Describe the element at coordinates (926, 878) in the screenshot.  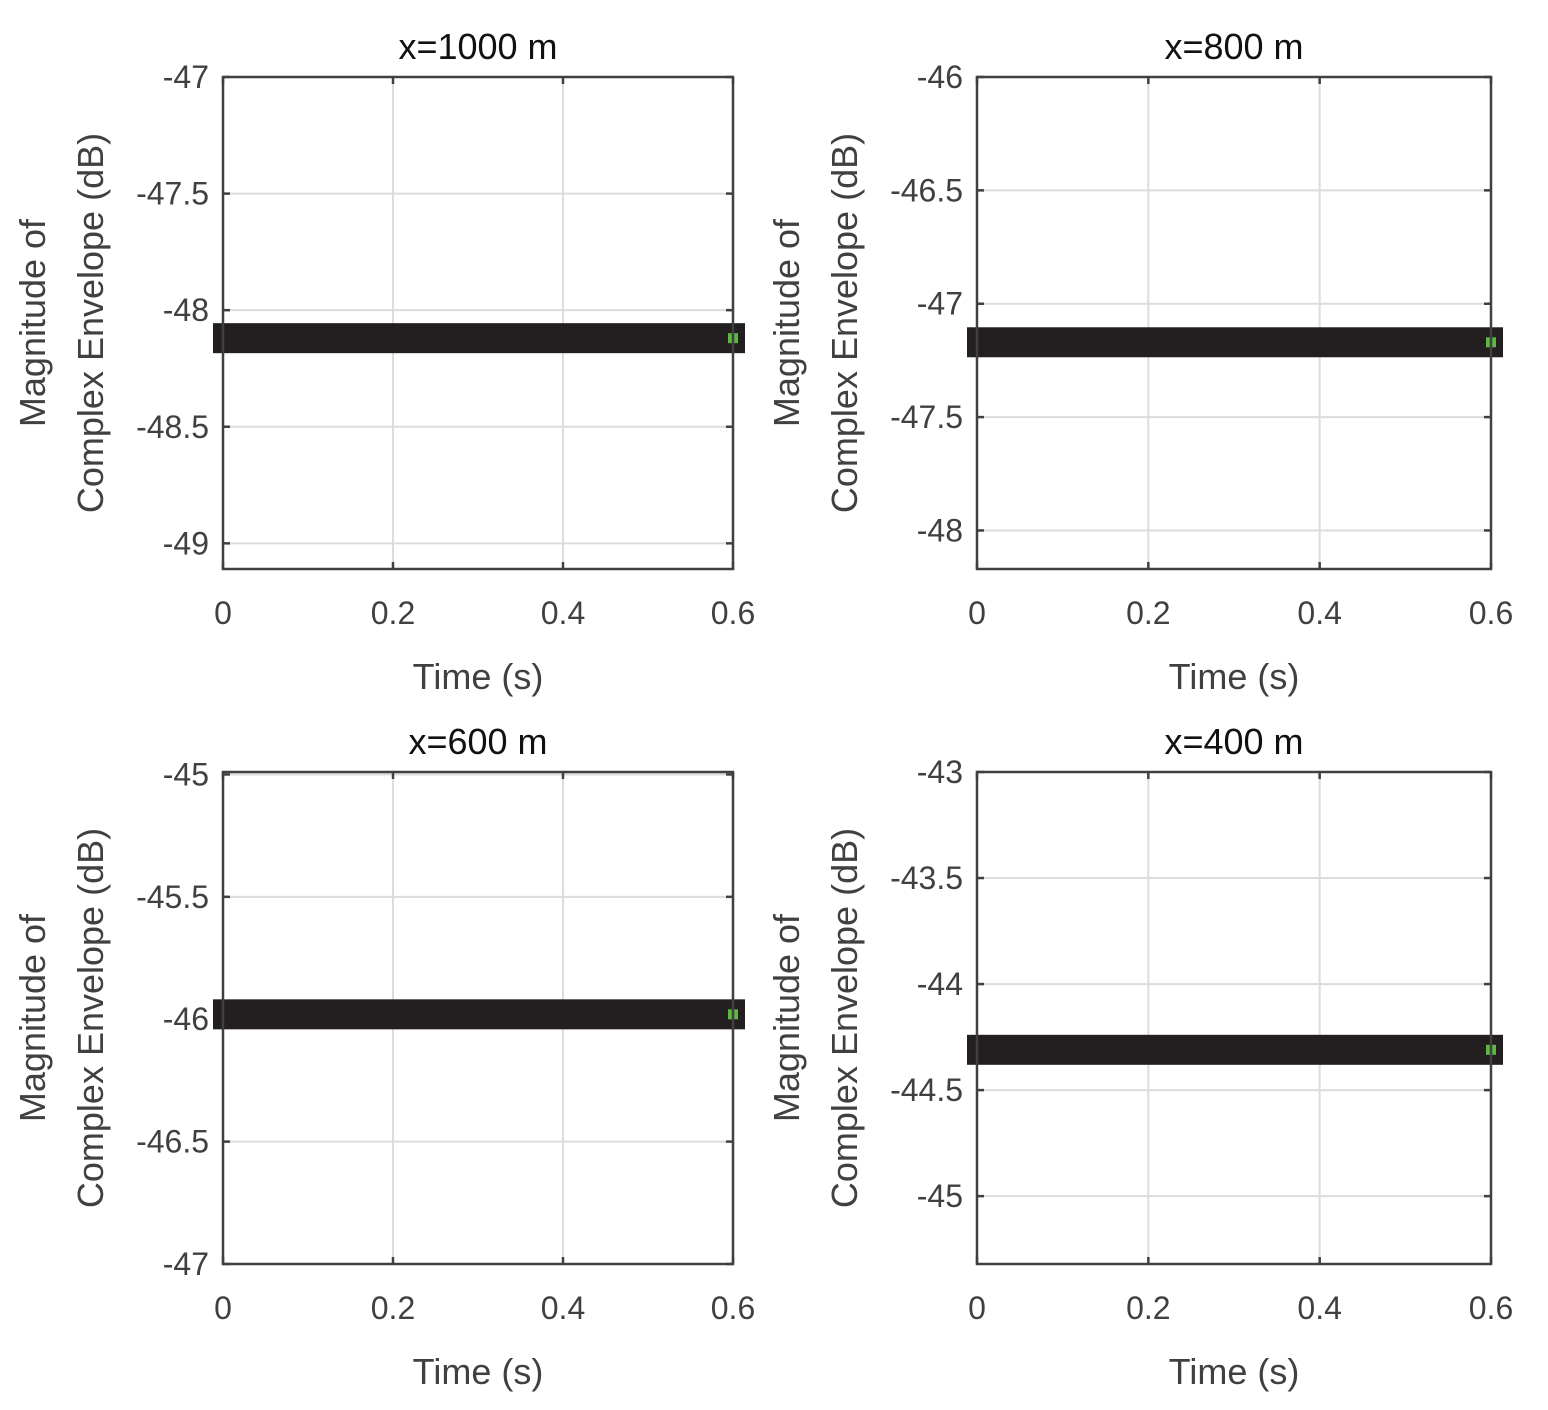
I see `y-tick-label: -43.5` at that location.